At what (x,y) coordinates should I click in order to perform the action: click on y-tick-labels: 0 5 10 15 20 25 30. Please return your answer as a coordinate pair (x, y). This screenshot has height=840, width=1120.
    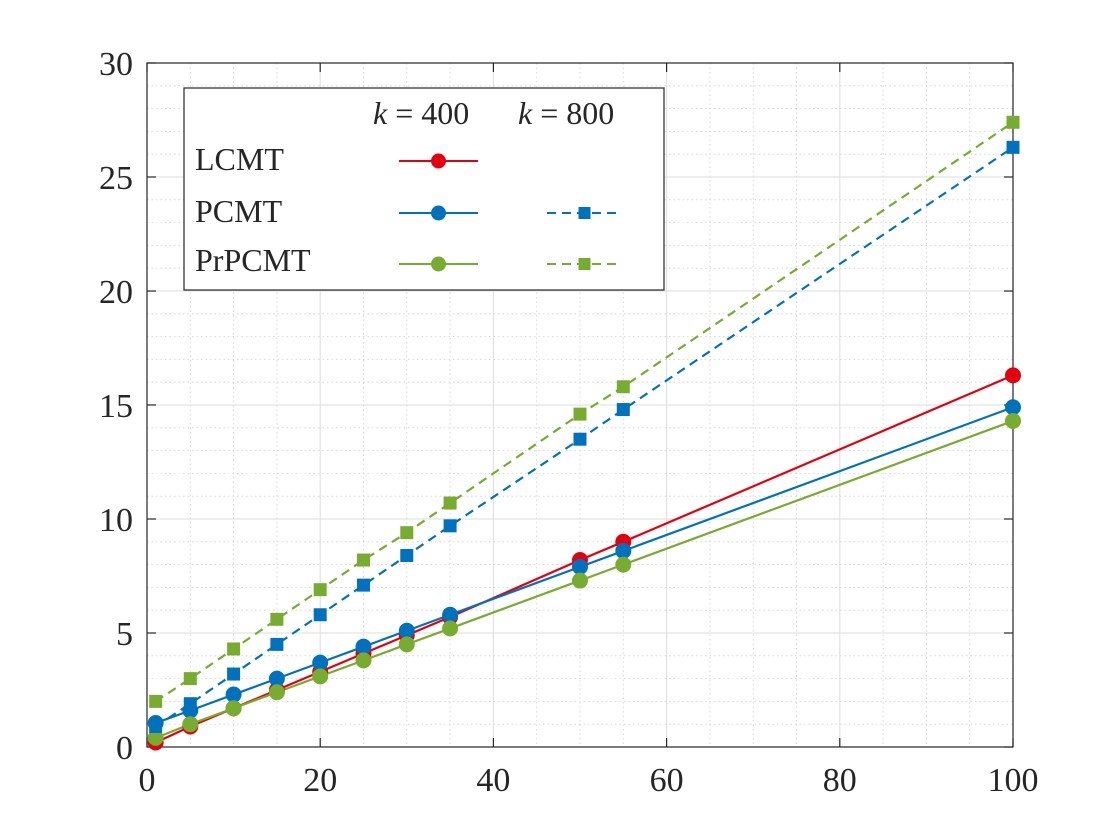
    Looking at the image, I should click on (116, 406).